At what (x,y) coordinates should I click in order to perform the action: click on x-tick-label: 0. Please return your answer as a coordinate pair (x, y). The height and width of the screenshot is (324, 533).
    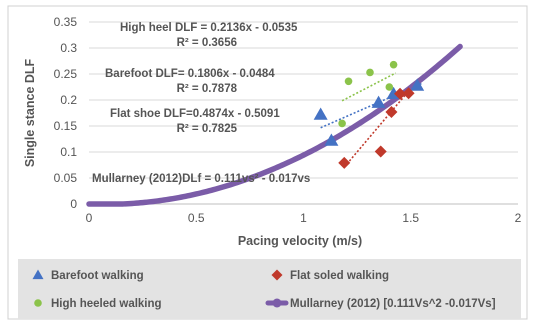
    Looking at the image, I should click on (89, 218).